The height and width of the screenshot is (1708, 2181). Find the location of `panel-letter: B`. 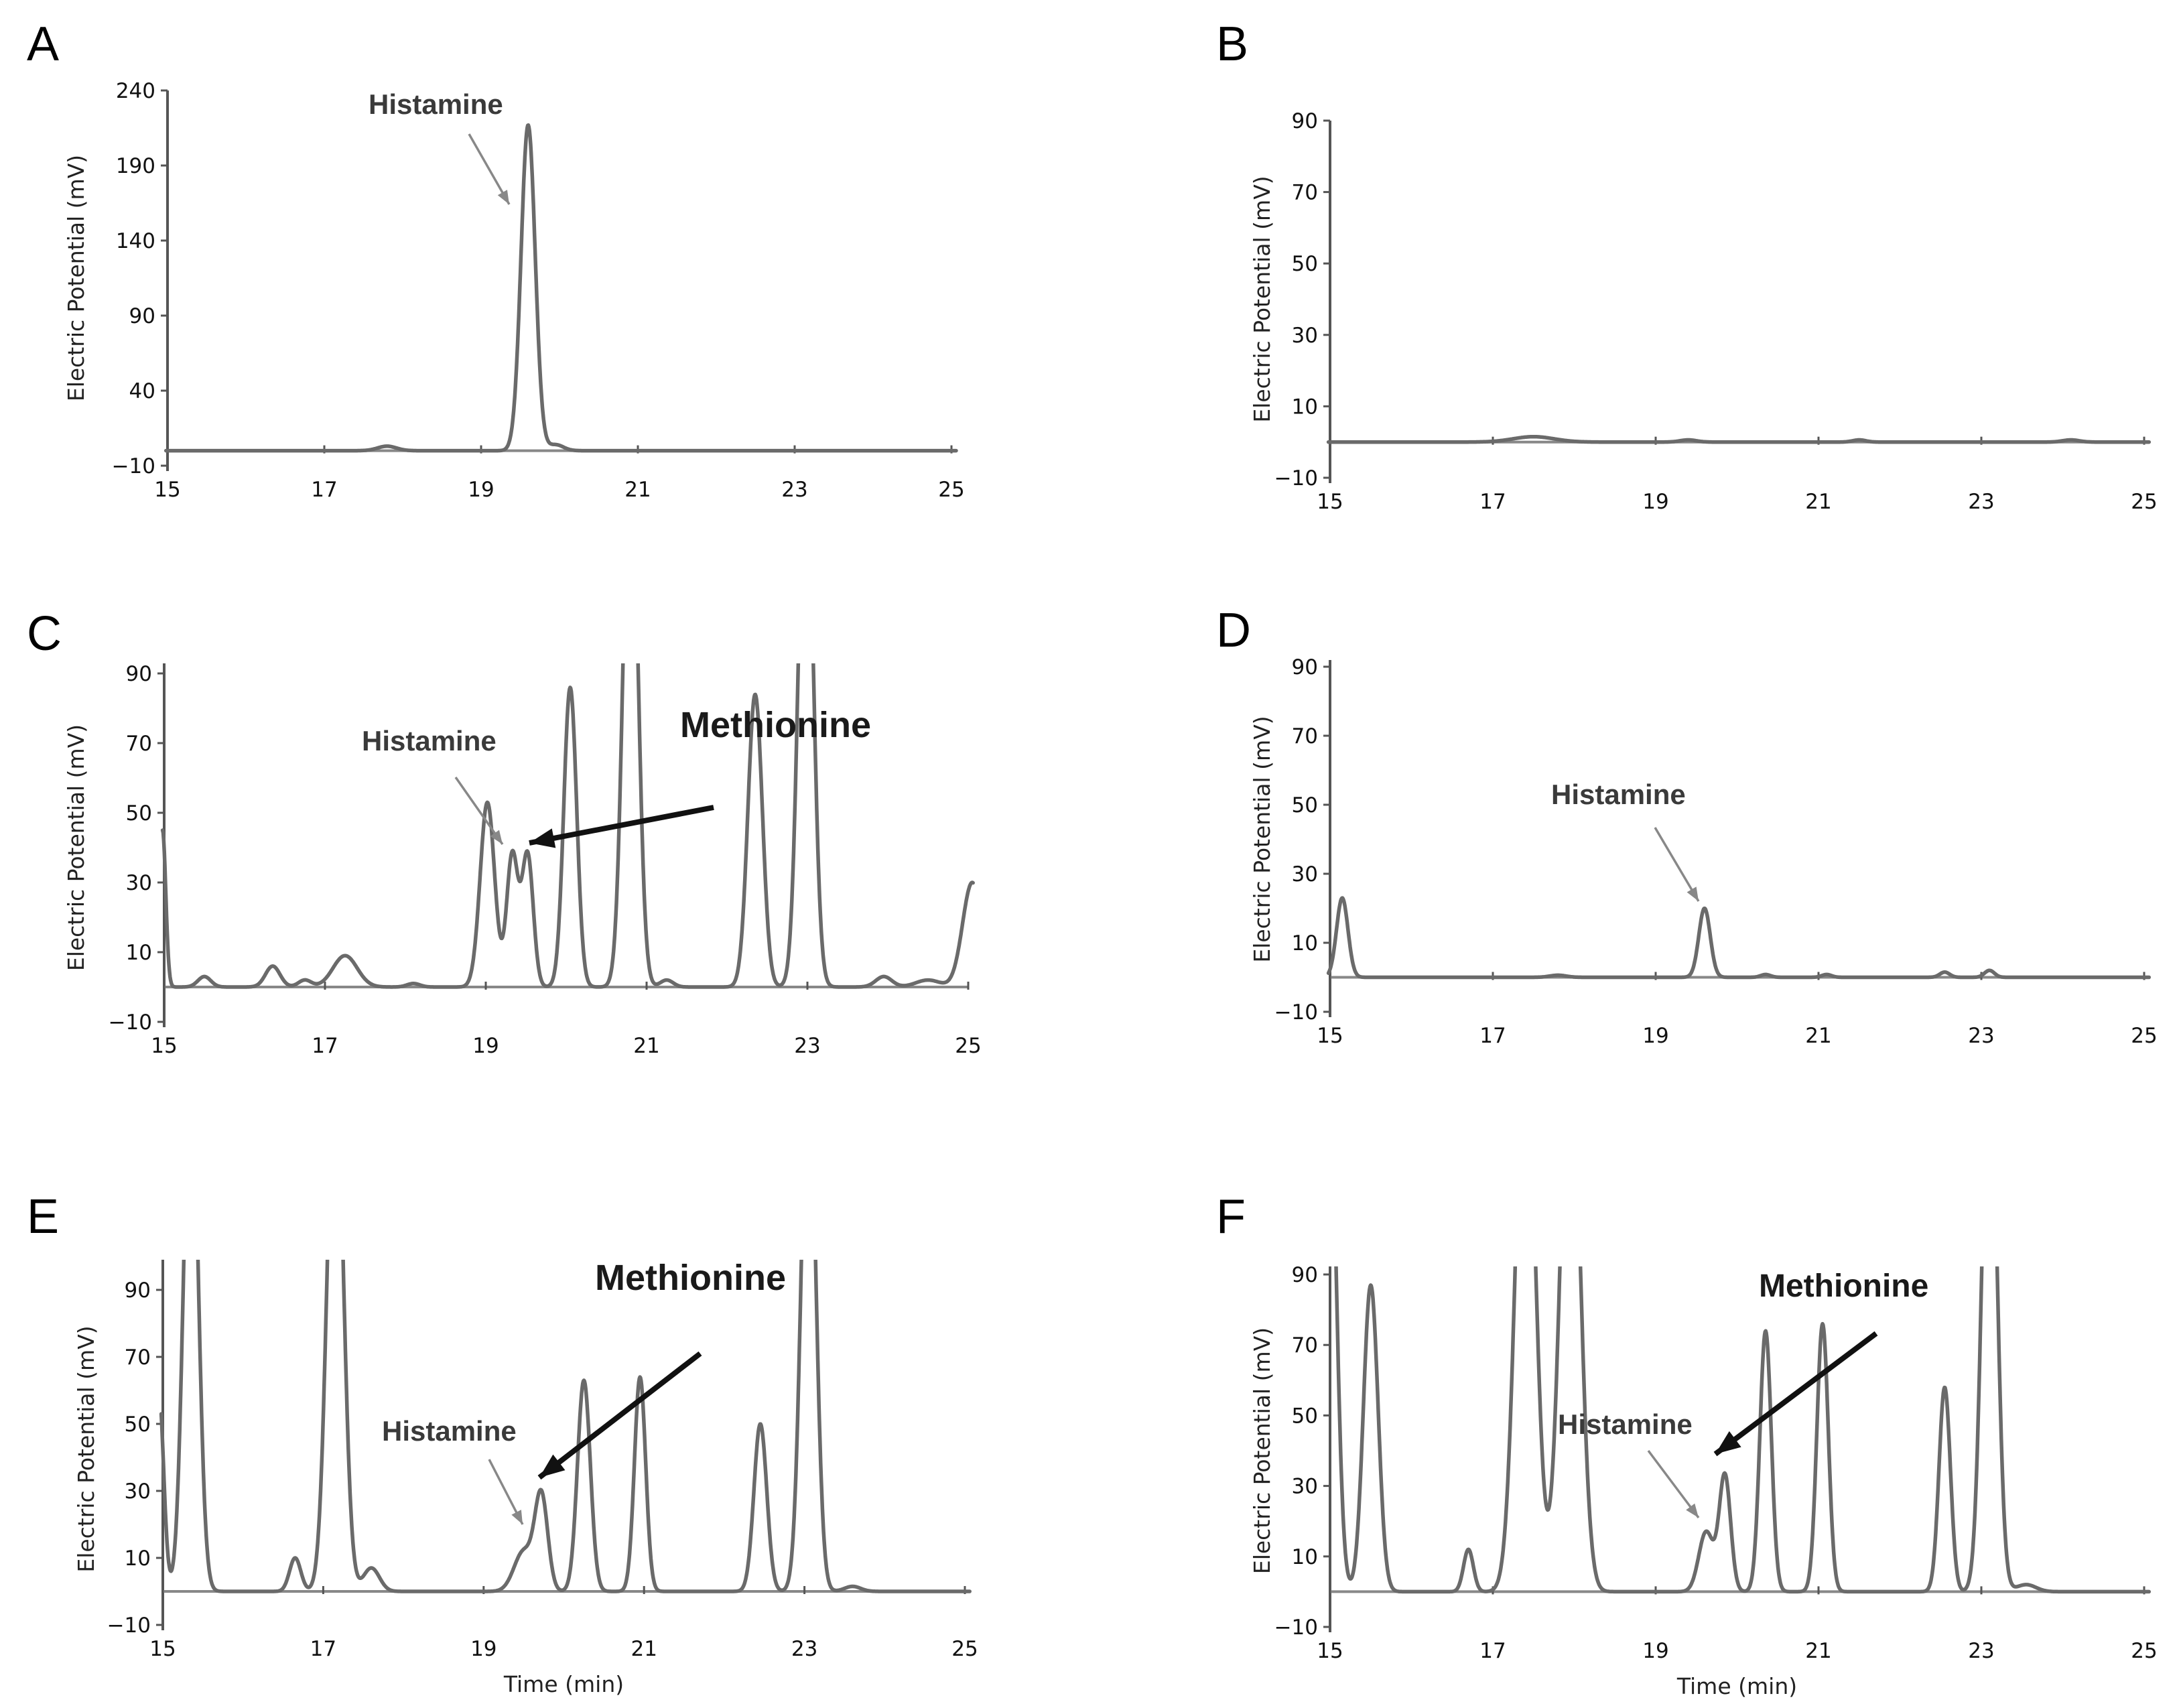

panel-letter: B is located at coordinates (1232, 44).